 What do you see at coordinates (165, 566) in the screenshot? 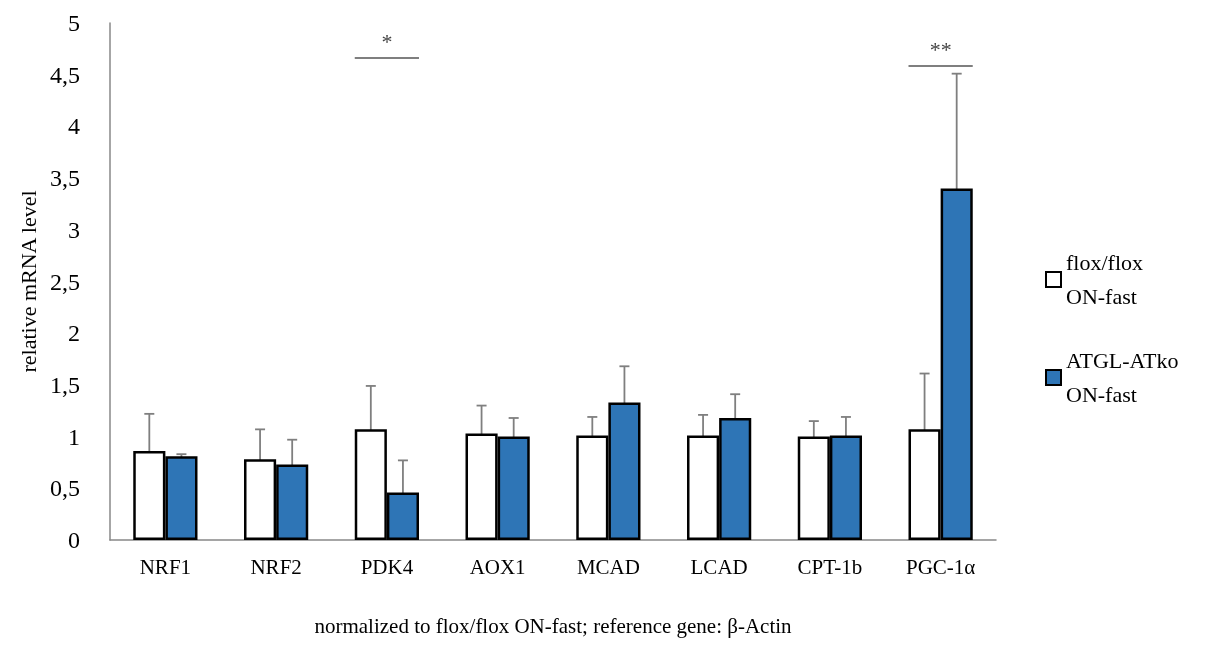
I see `x-tick-label: NRF1` at bounding box center [165, 566].